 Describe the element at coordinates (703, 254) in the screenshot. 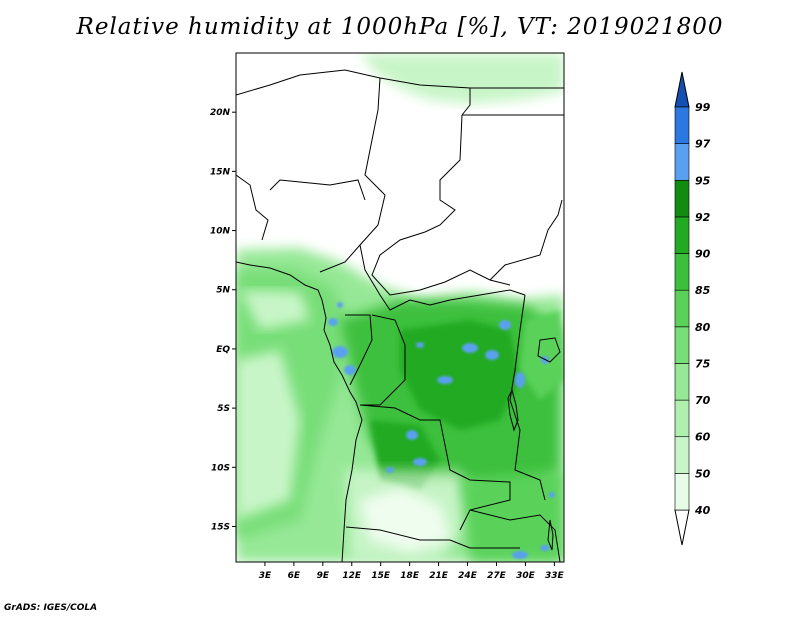

I see `colorbar-level-label: 90` at that location.